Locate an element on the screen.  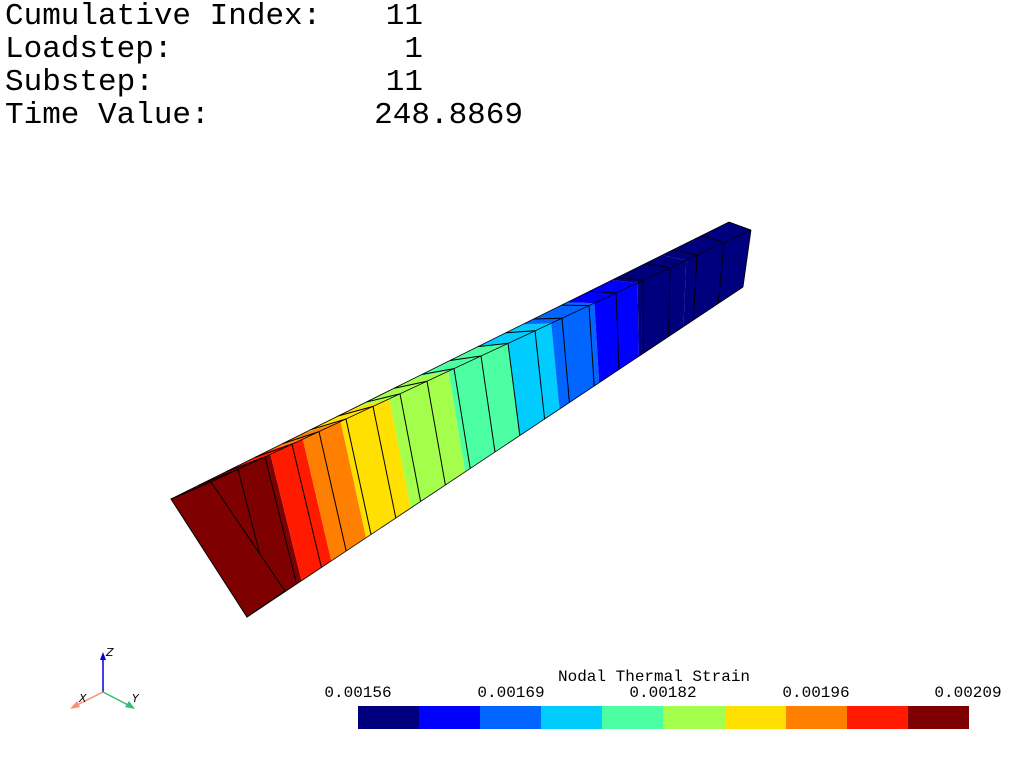
cumulative-index-label: Cumulative Index: is located at coordinates (163, 17).